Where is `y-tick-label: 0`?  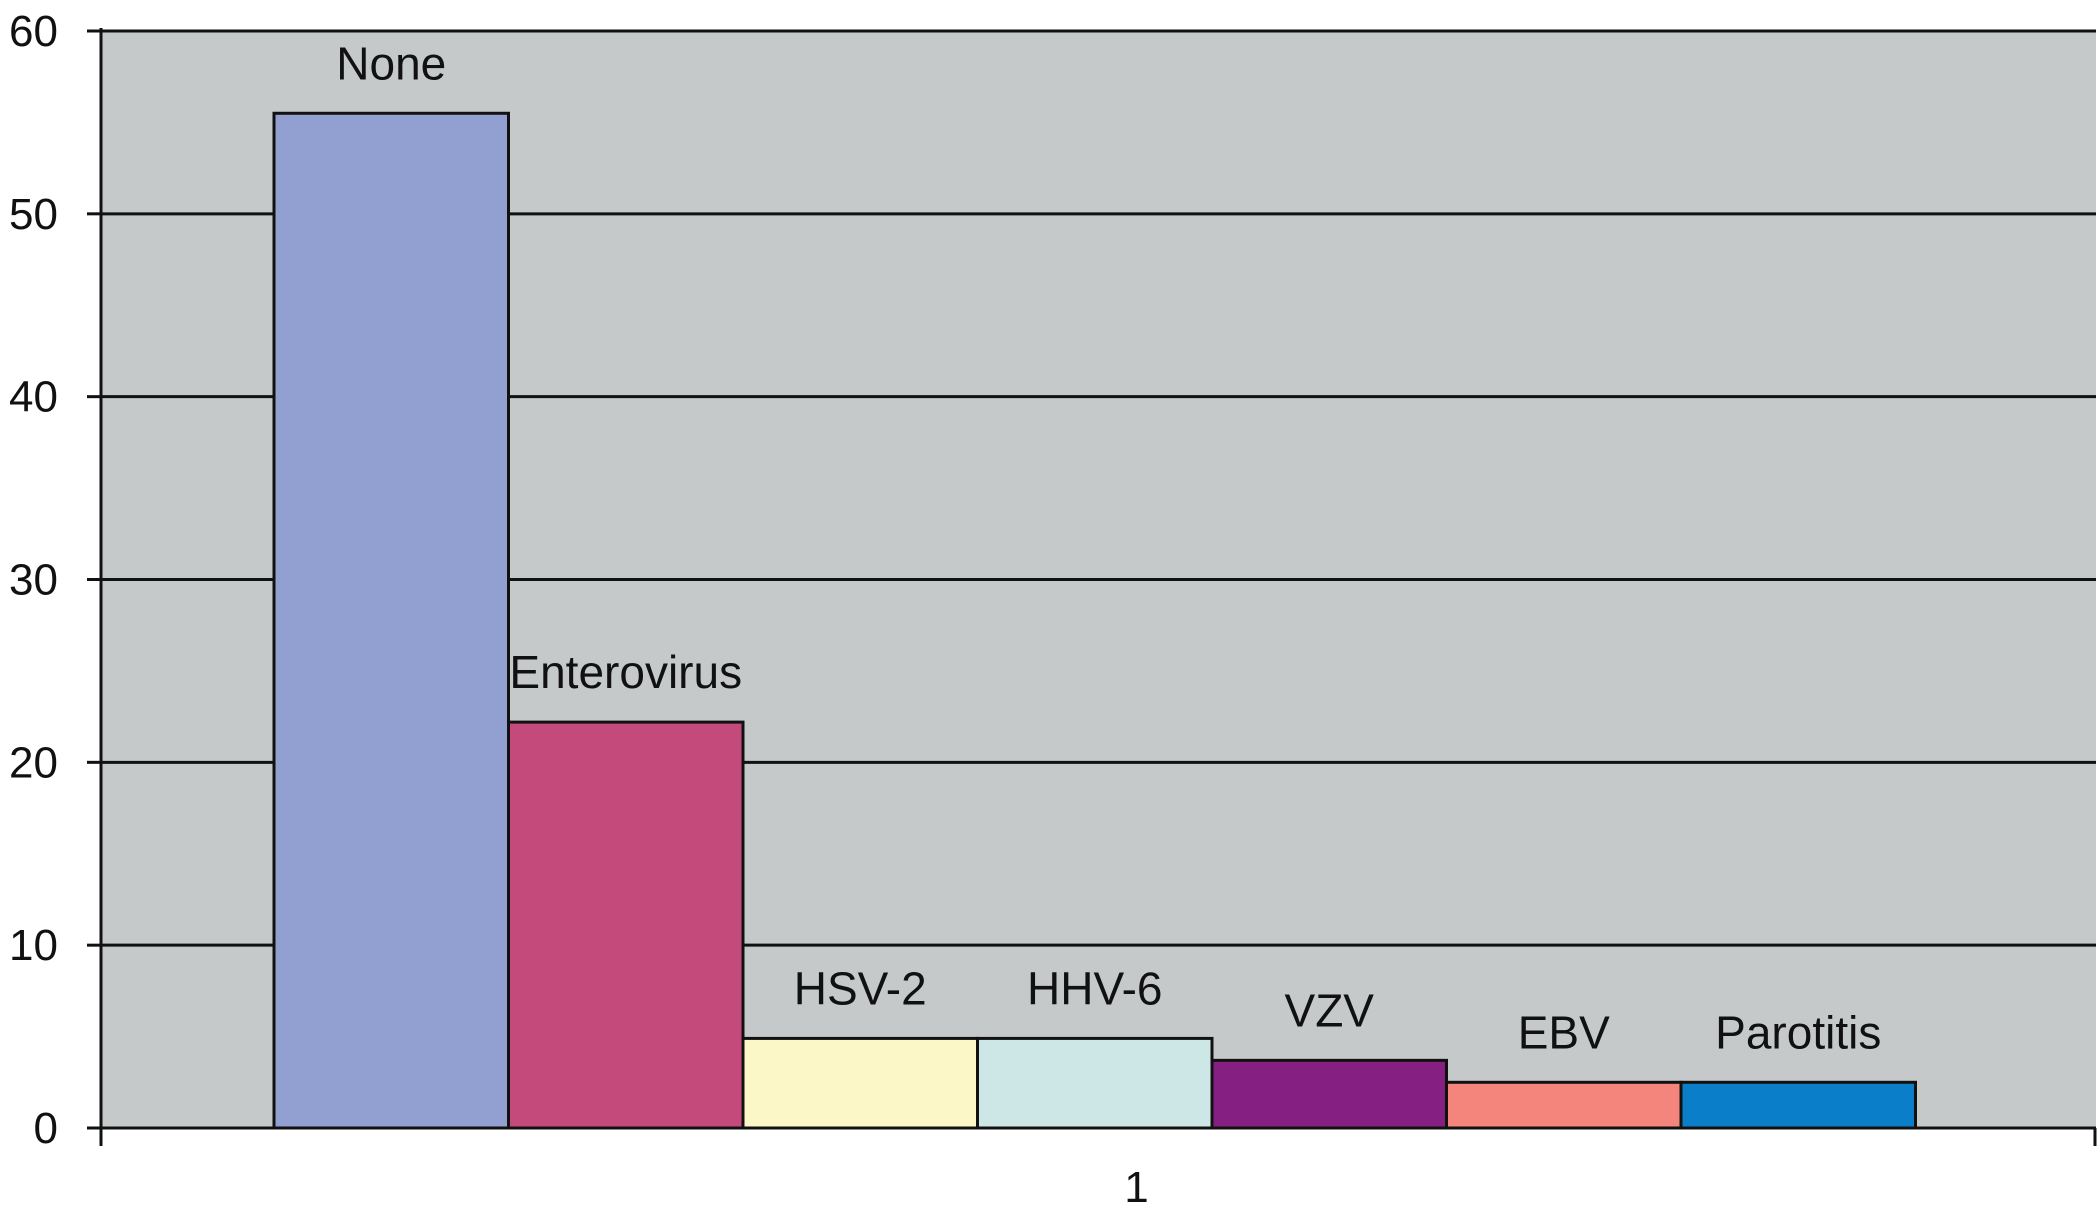
y-tick-label: 0 is located at coordinates (46, 1128).